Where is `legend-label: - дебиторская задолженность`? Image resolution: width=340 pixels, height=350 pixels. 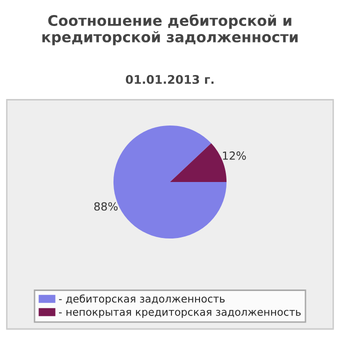
legend-label: - дебиторская задолженность is located at coordinates (141, 299).